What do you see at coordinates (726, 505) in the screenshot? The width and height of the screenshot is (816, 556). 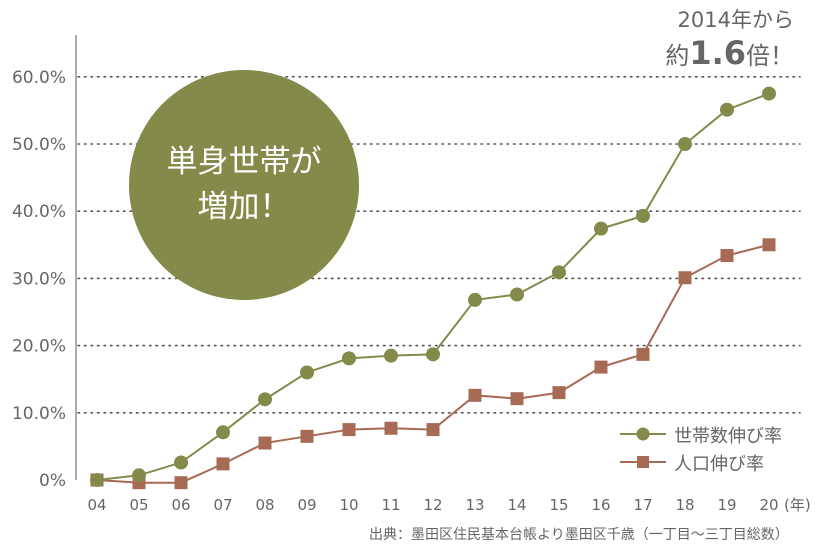 I see `x-tick-label: 19` at bounding box center [726, 505].